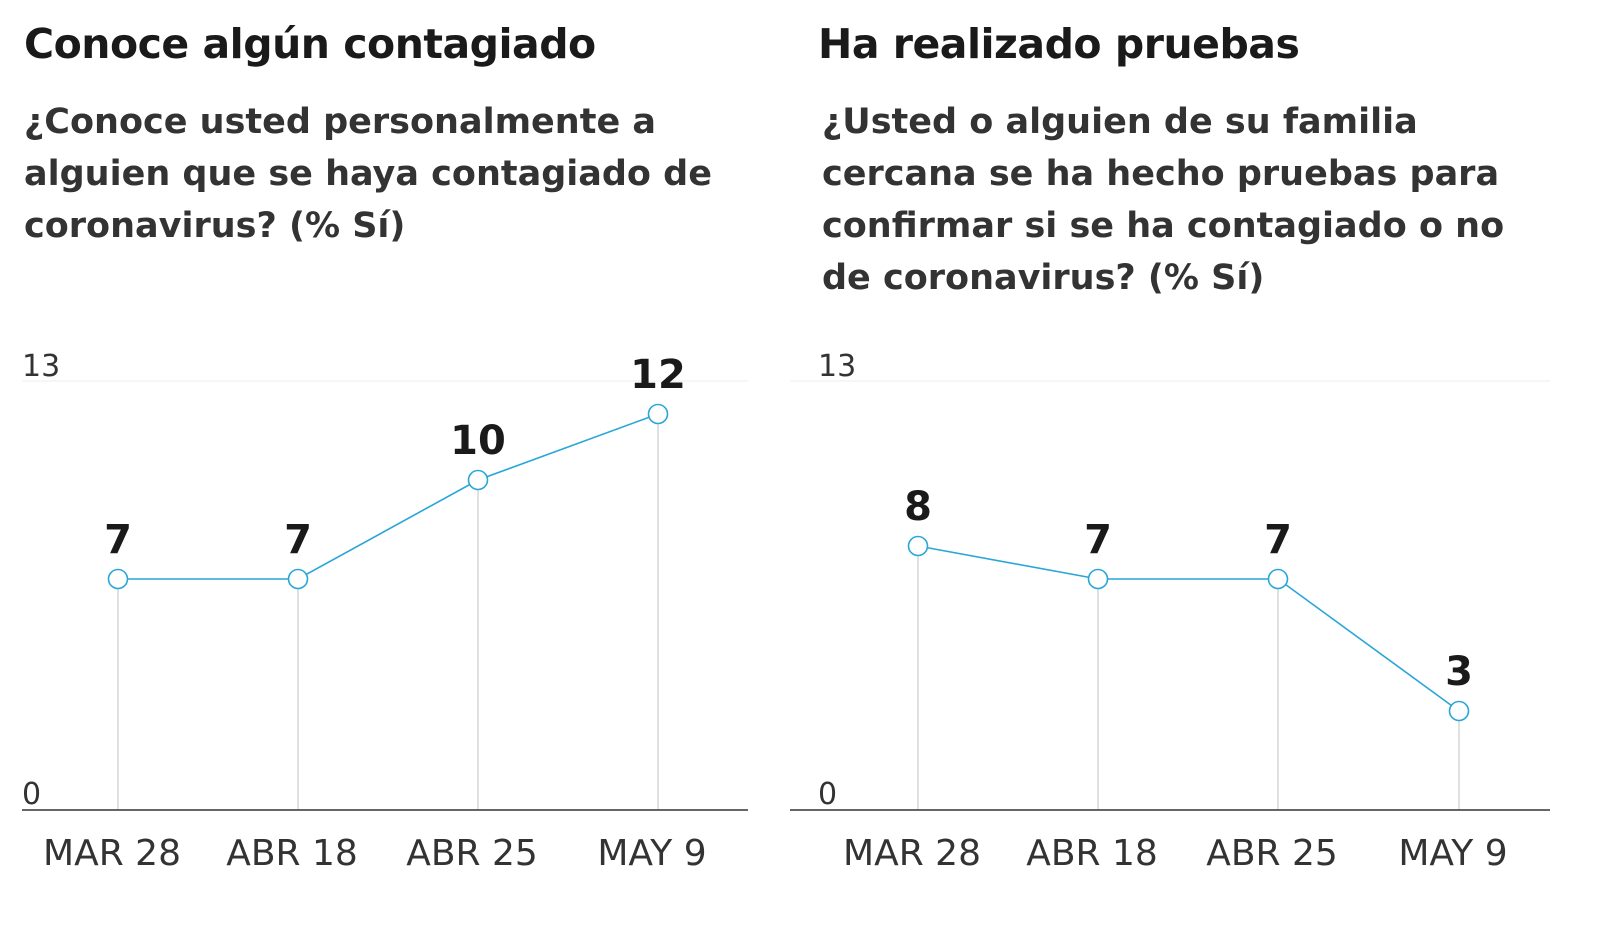  What do you see at coordinates (1459, 672) in the screenshot?
I see `data-label: 3` at bounding box center [1459, 672].